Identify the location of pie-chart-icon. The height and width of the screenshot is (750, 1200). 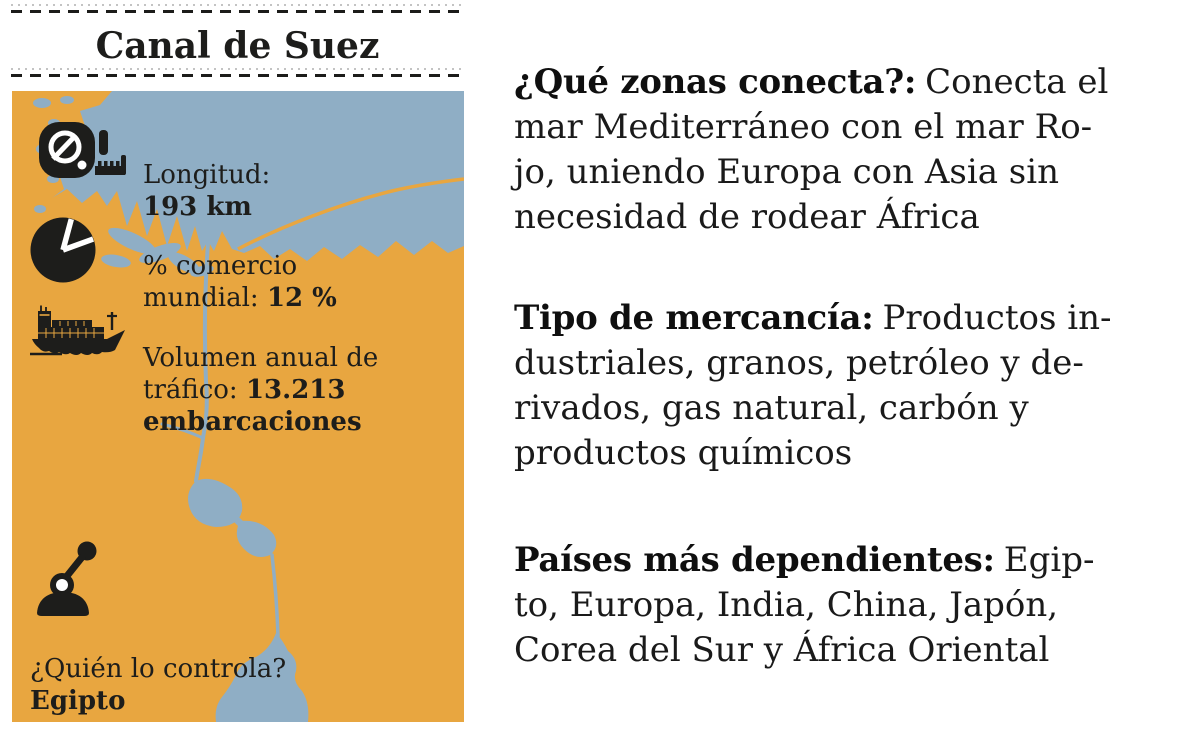
(63, 250).